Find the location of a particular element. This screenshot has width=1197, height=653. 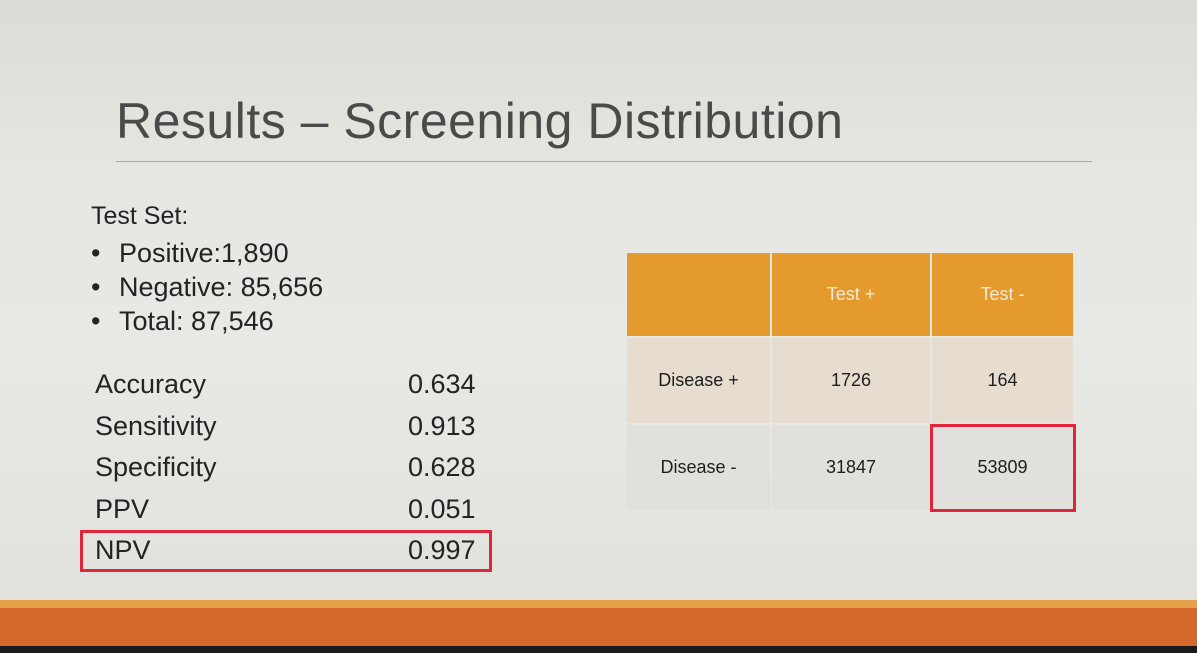

test-set-heading: Test Set: is located at coordinates (140, 216).